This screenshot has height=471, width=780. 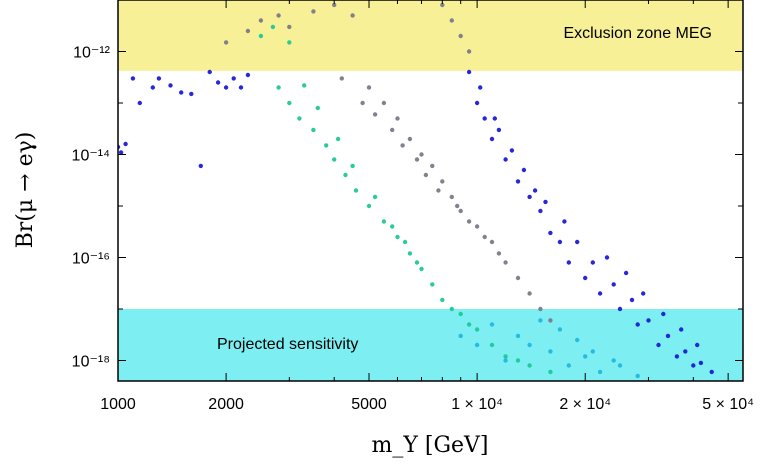 I want to click on y-tick-label-0: 10⁻¹², so click(x=92, y=53).